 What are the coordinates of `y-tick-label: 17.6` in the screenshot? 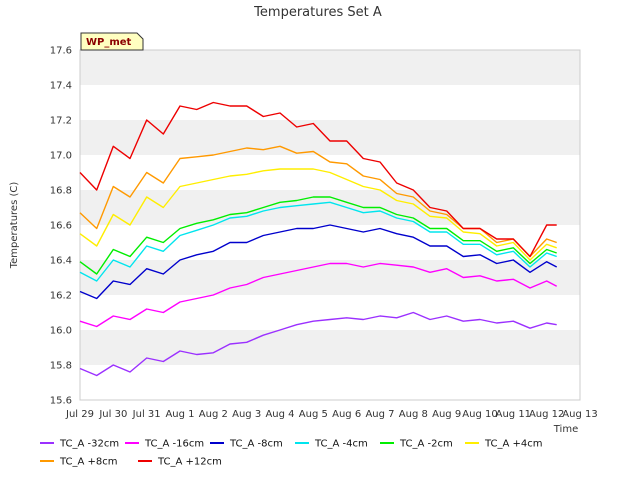 It's located at (61, 51).